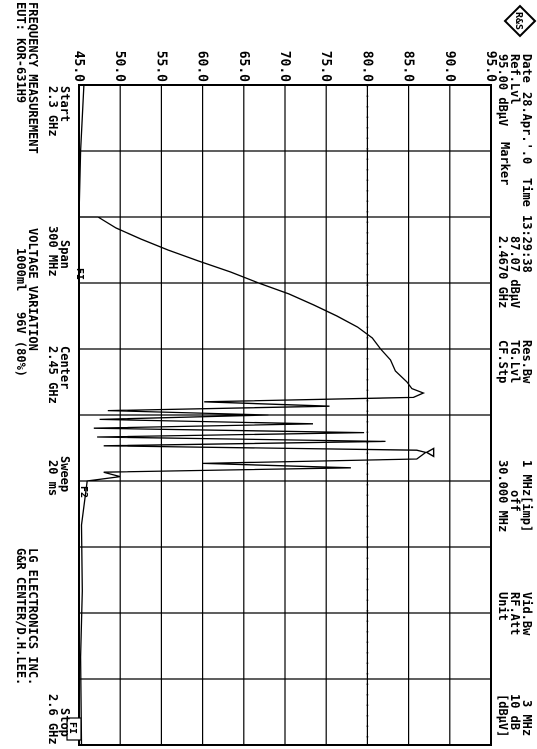 Image resolution: width=537 pixels, height=749 pixels. I want to click on y-tick-label: 65.0, so click(243, 66).